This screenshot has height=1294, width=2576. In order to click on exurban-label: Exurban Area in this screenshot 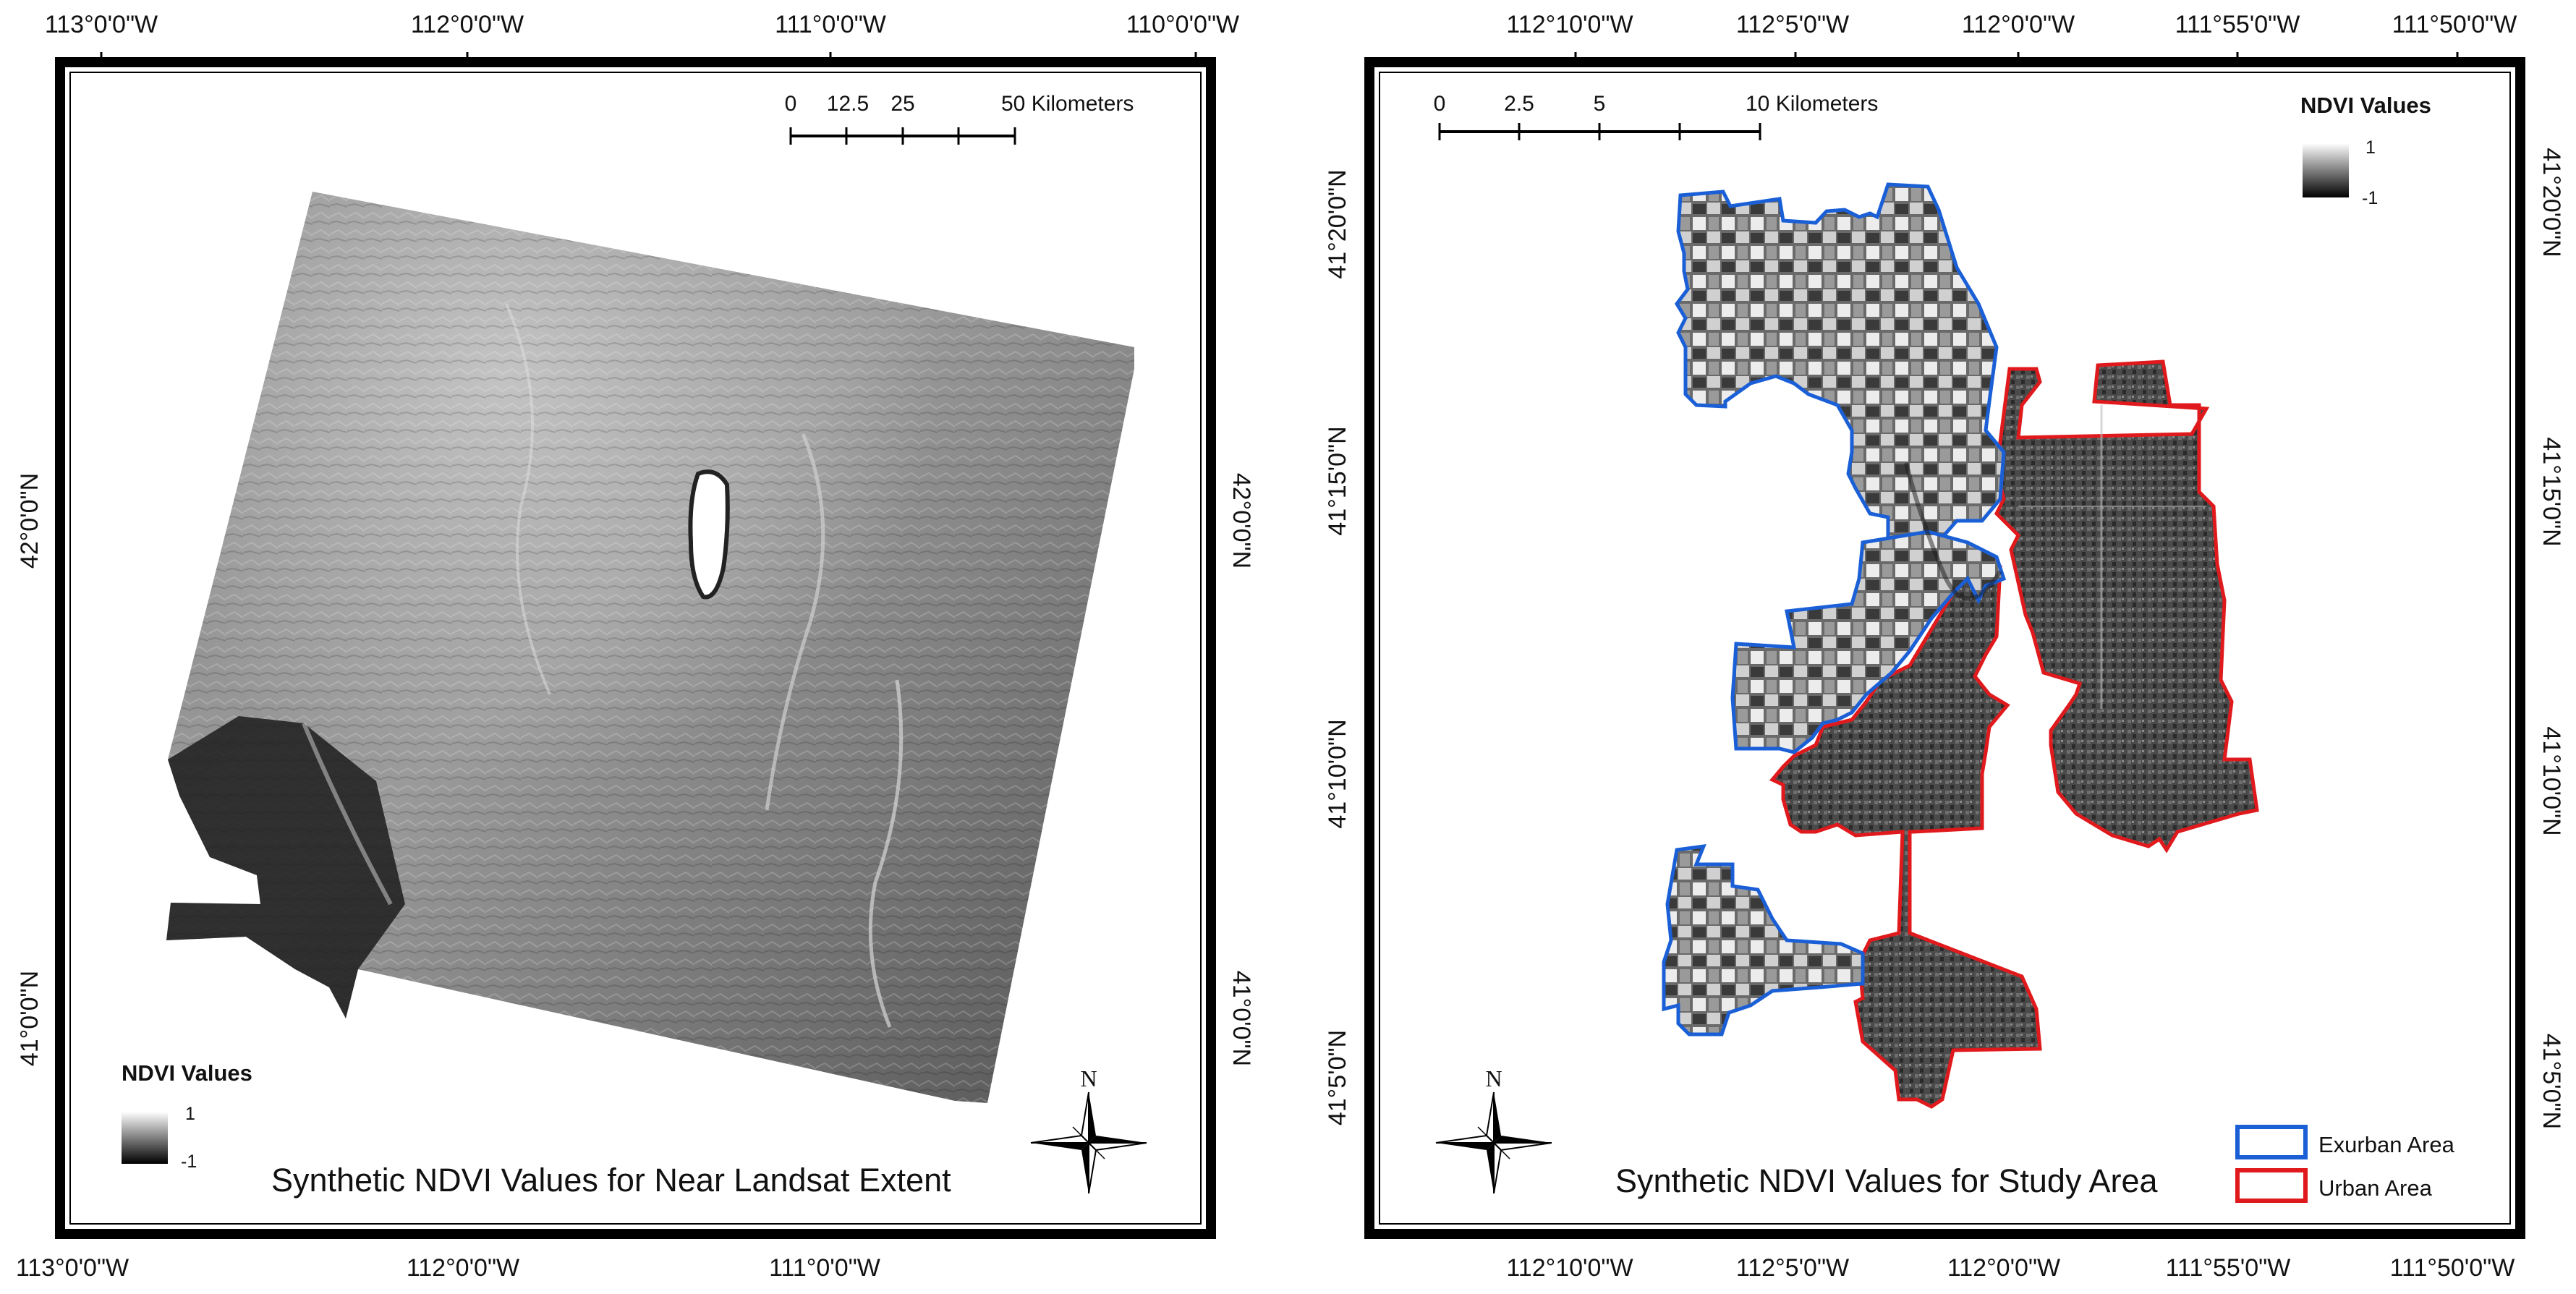, I will do `click(2386, 1144)`.